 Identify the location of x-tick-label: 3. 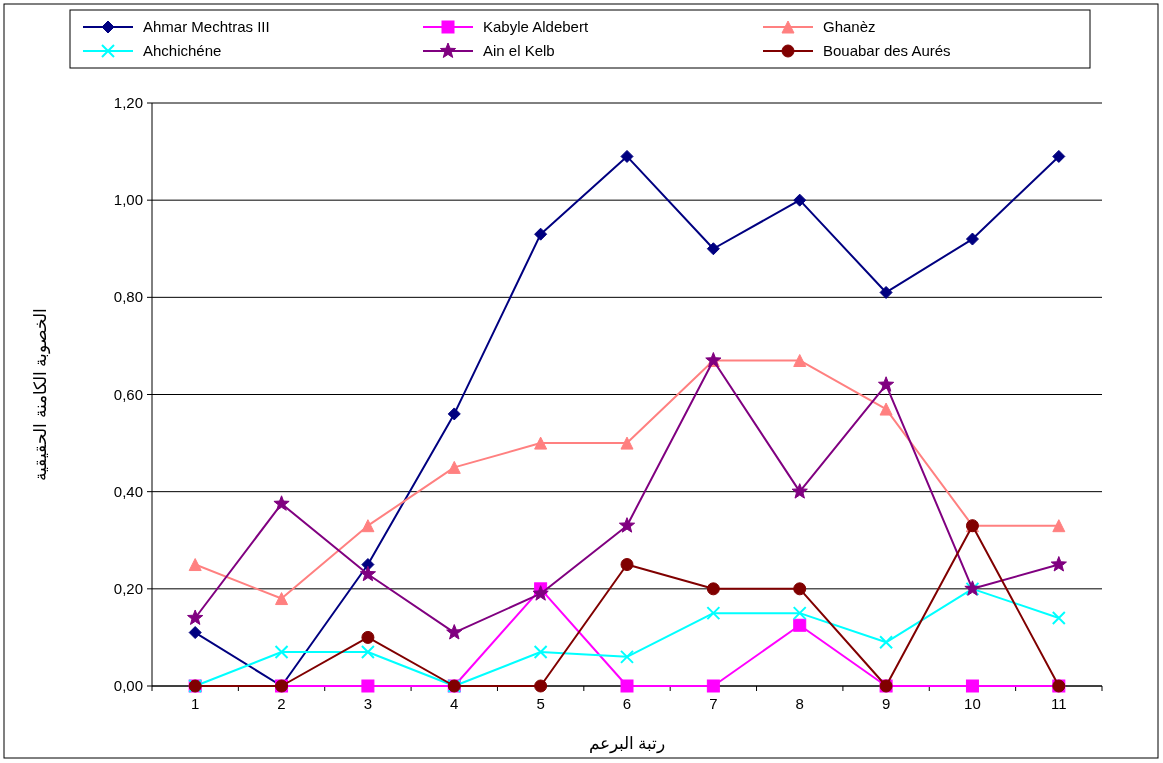
(368, 703).